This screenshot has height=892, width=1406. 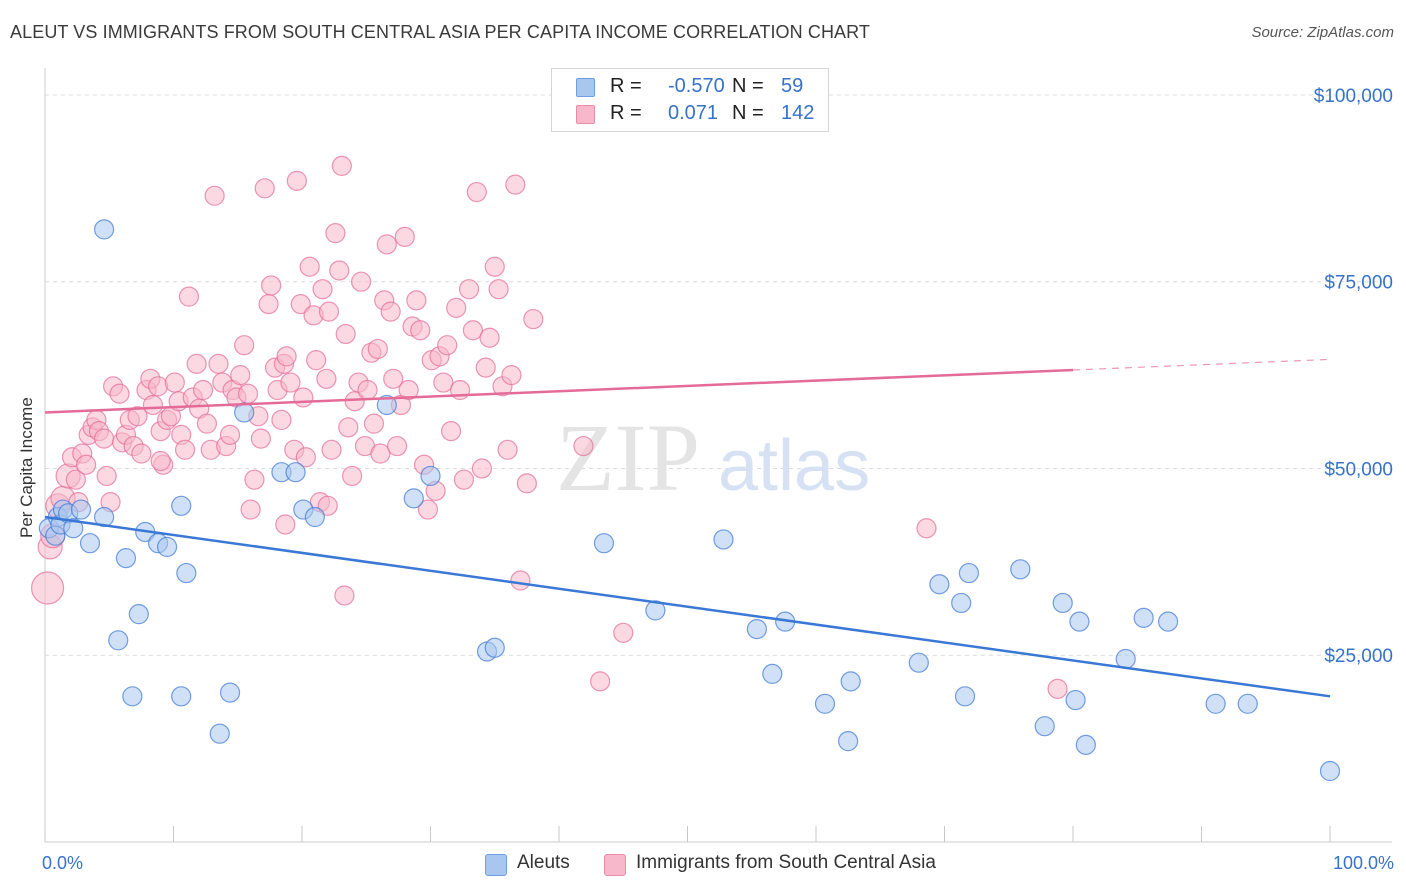 I want to click on legend-n-value: 59, so click(x=792, y=86).